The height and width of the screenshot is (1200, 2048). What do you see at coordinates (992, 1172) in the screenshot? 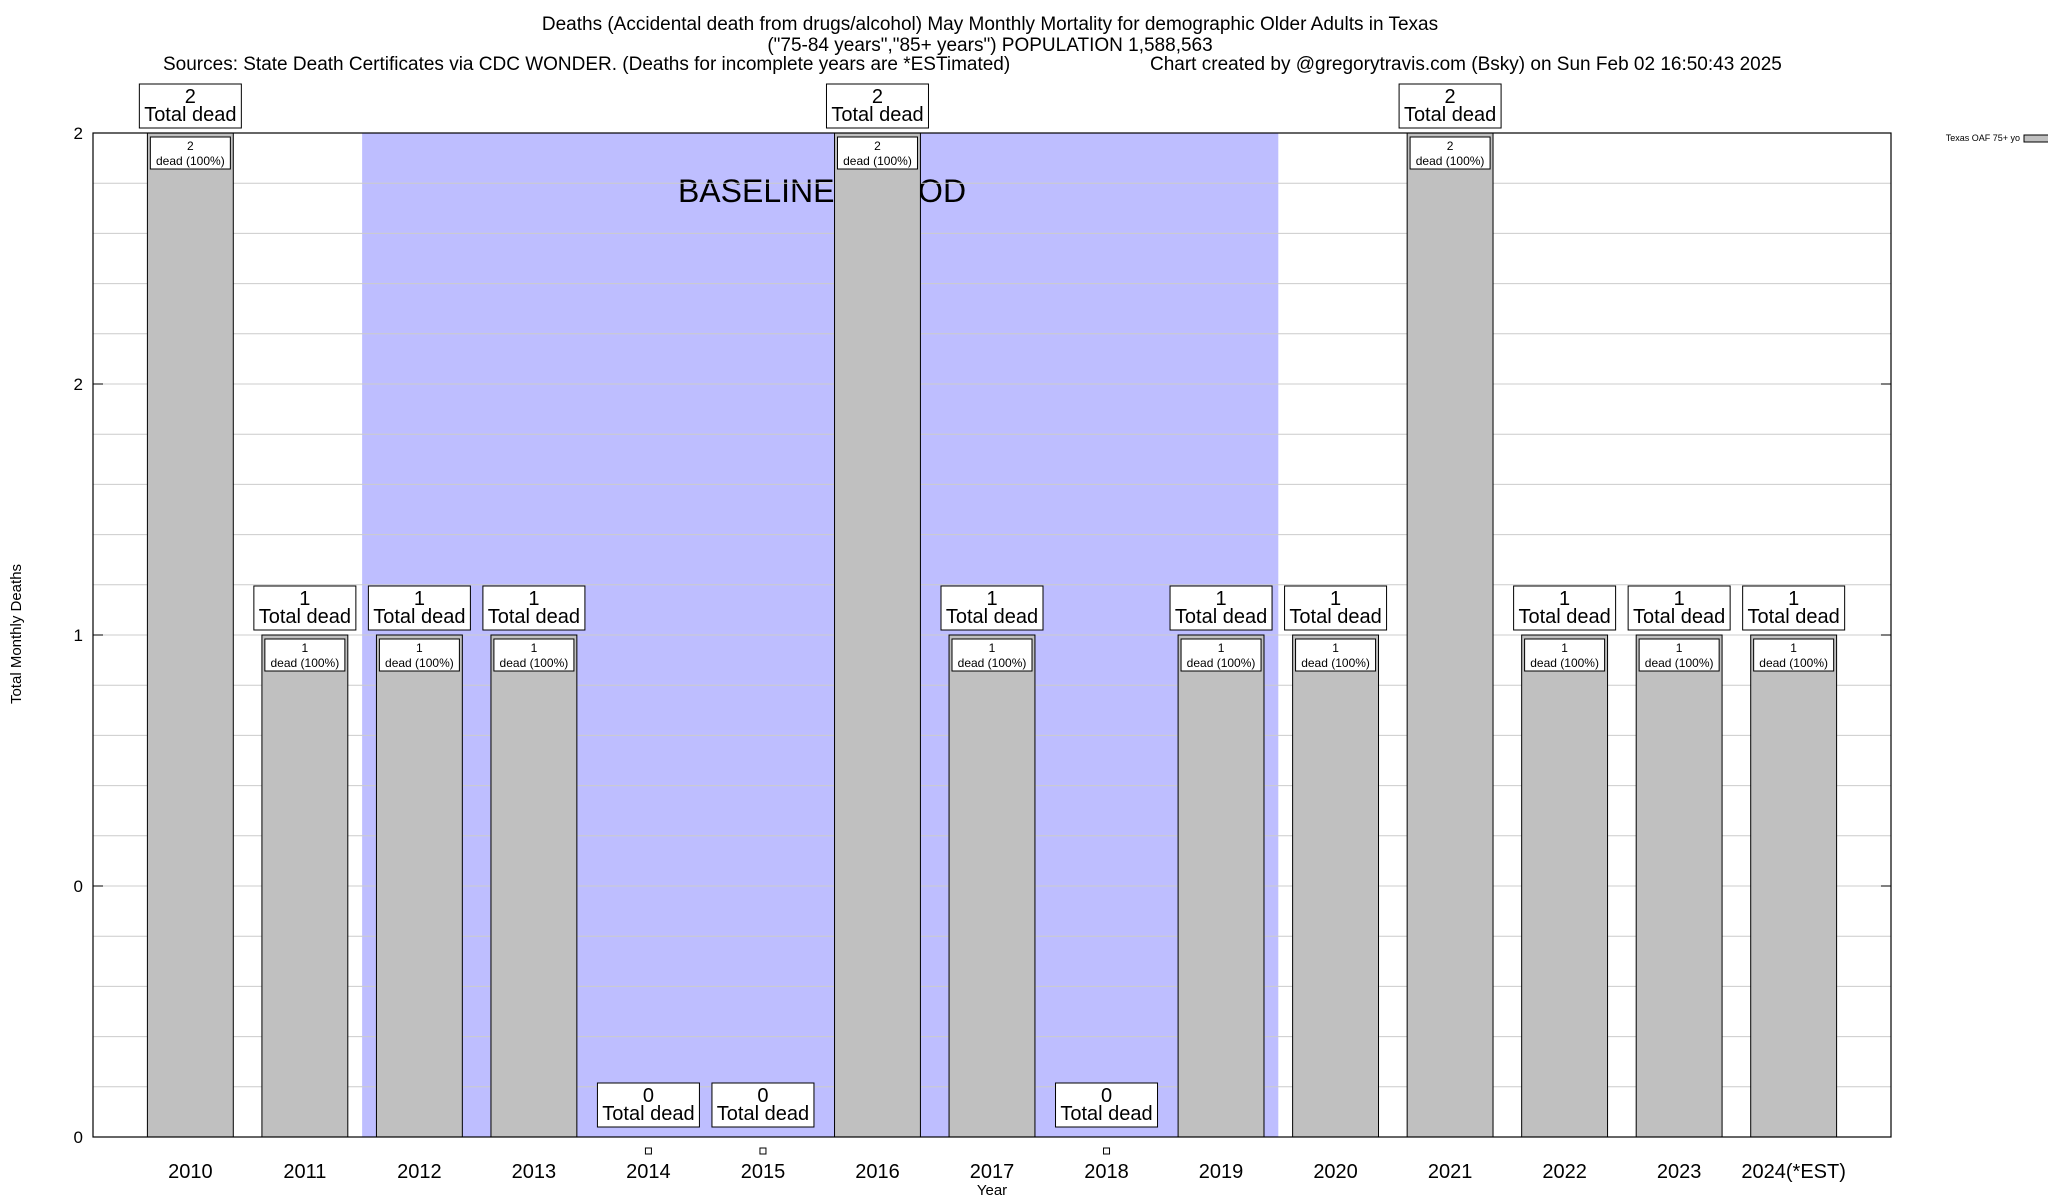
I see `x-tick-label: 2017` at bounding box center [992, 1172].